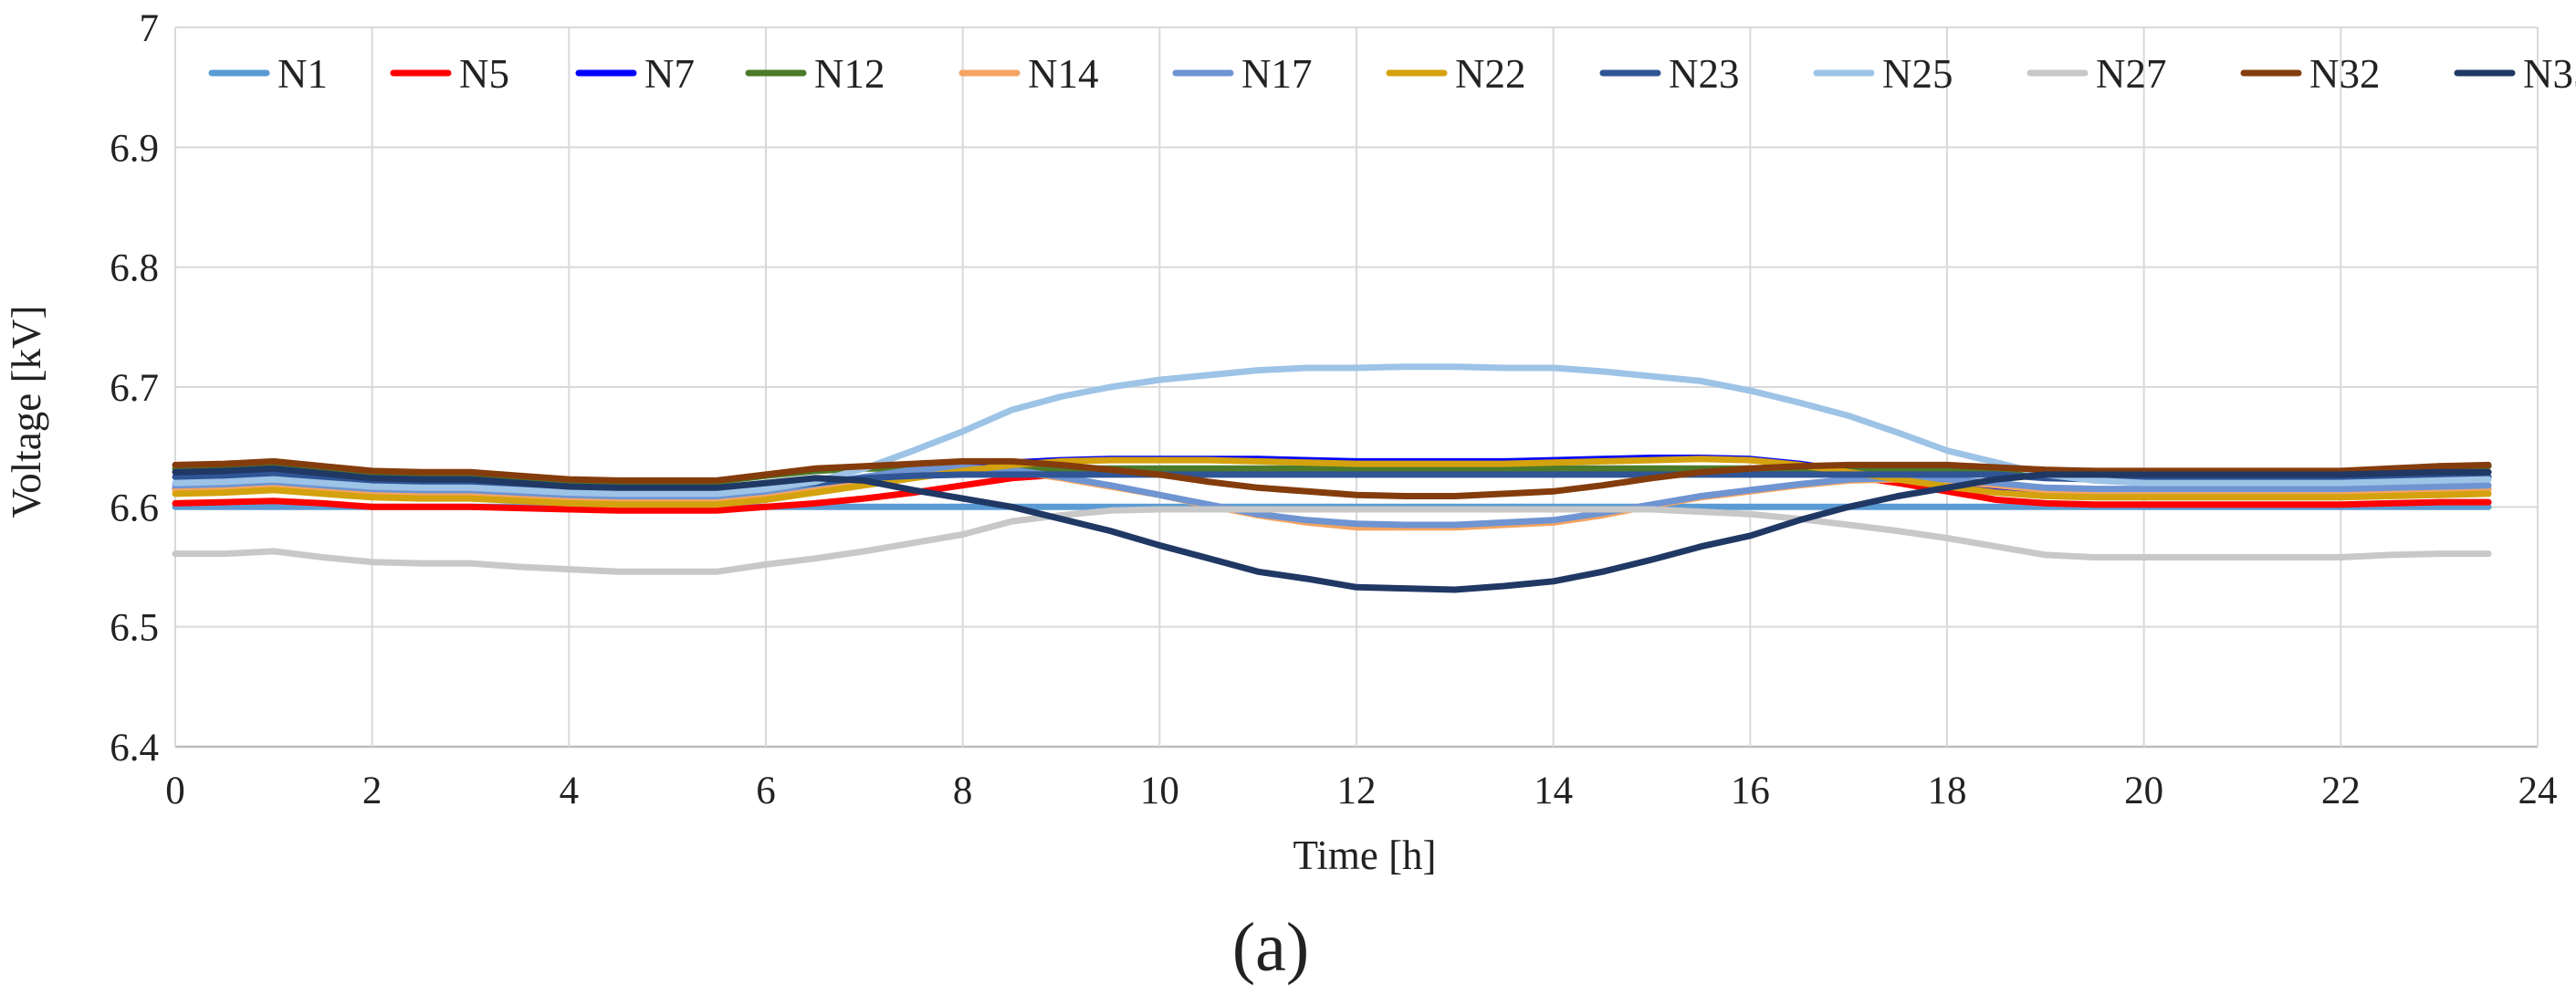 The height and width of the screenshot is (995, 2576). Describe the element at coordinates (2345, 74) in the screenshot. I see `legend-label-n32: N32` at that location.